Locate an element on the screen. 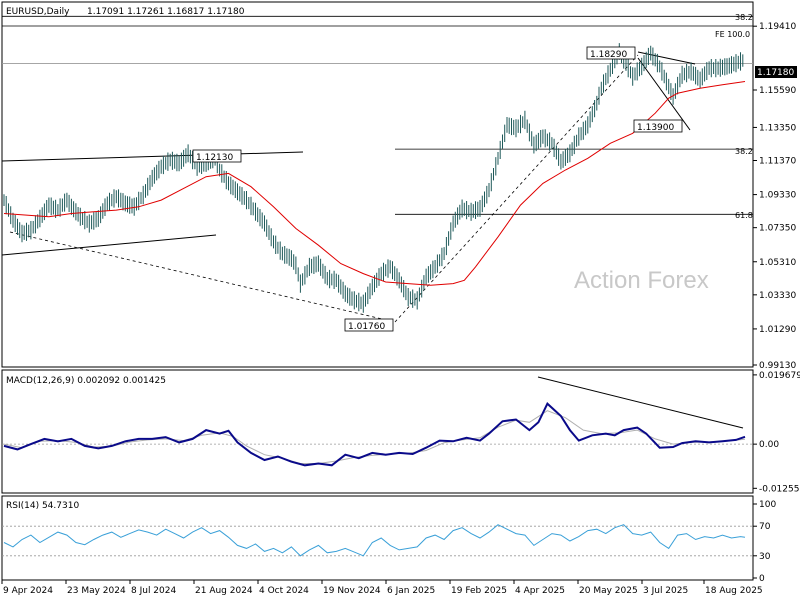 This screenshot has height=600, width=800. x-tick-label: 19 Feb 2025 is located at coordinates (479, 591).